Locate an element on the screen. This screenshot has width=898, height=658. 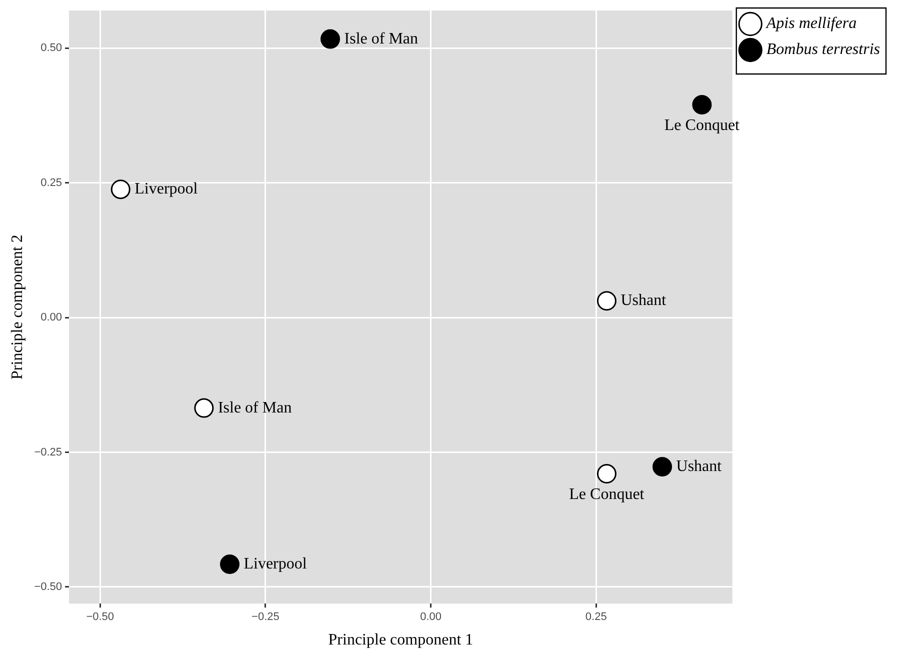
x-tick-label: −0.25 is located at coordinates (266, 617).